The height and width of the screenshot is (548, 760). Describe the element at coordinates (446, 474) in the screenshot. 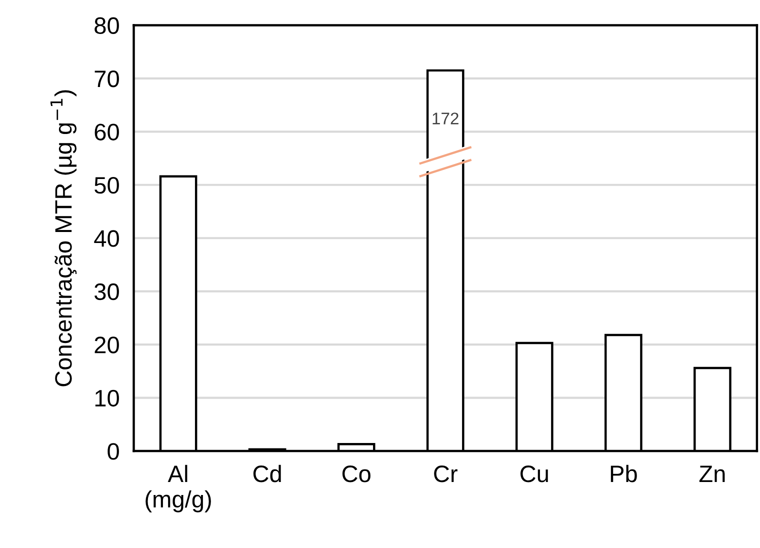

I see `x-tick-label: Cr` at that location.